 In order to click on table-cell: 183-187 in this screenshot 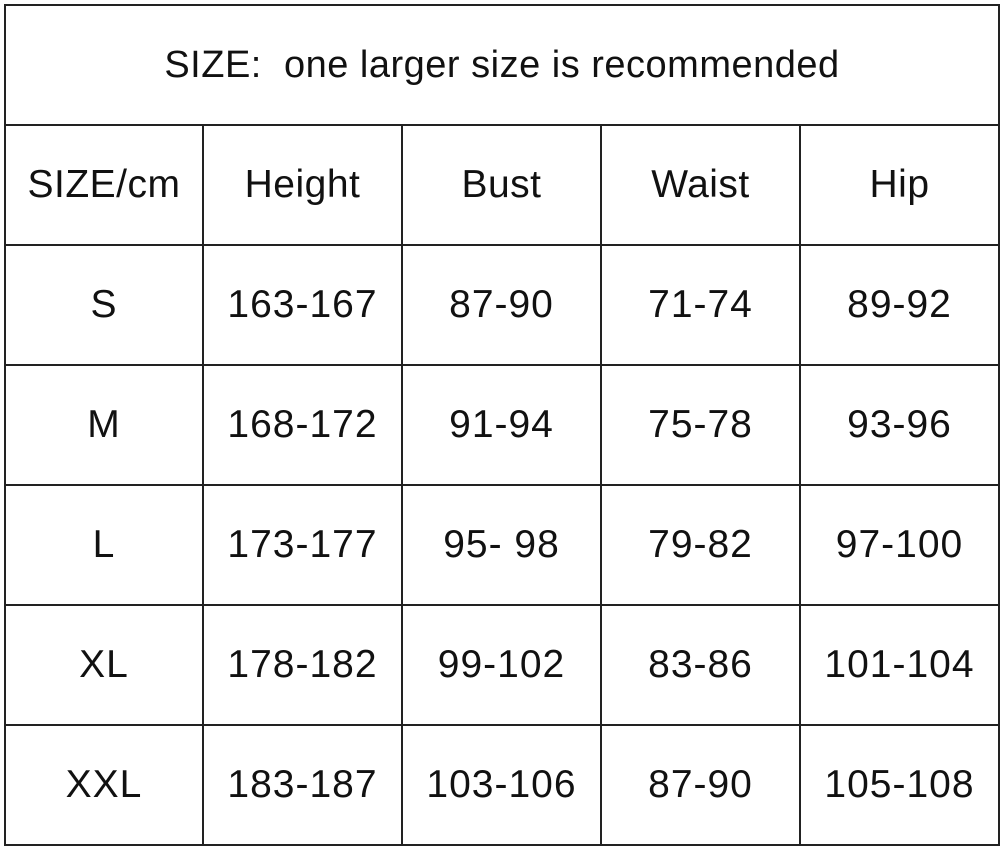, I will do `click(302, 785)`.